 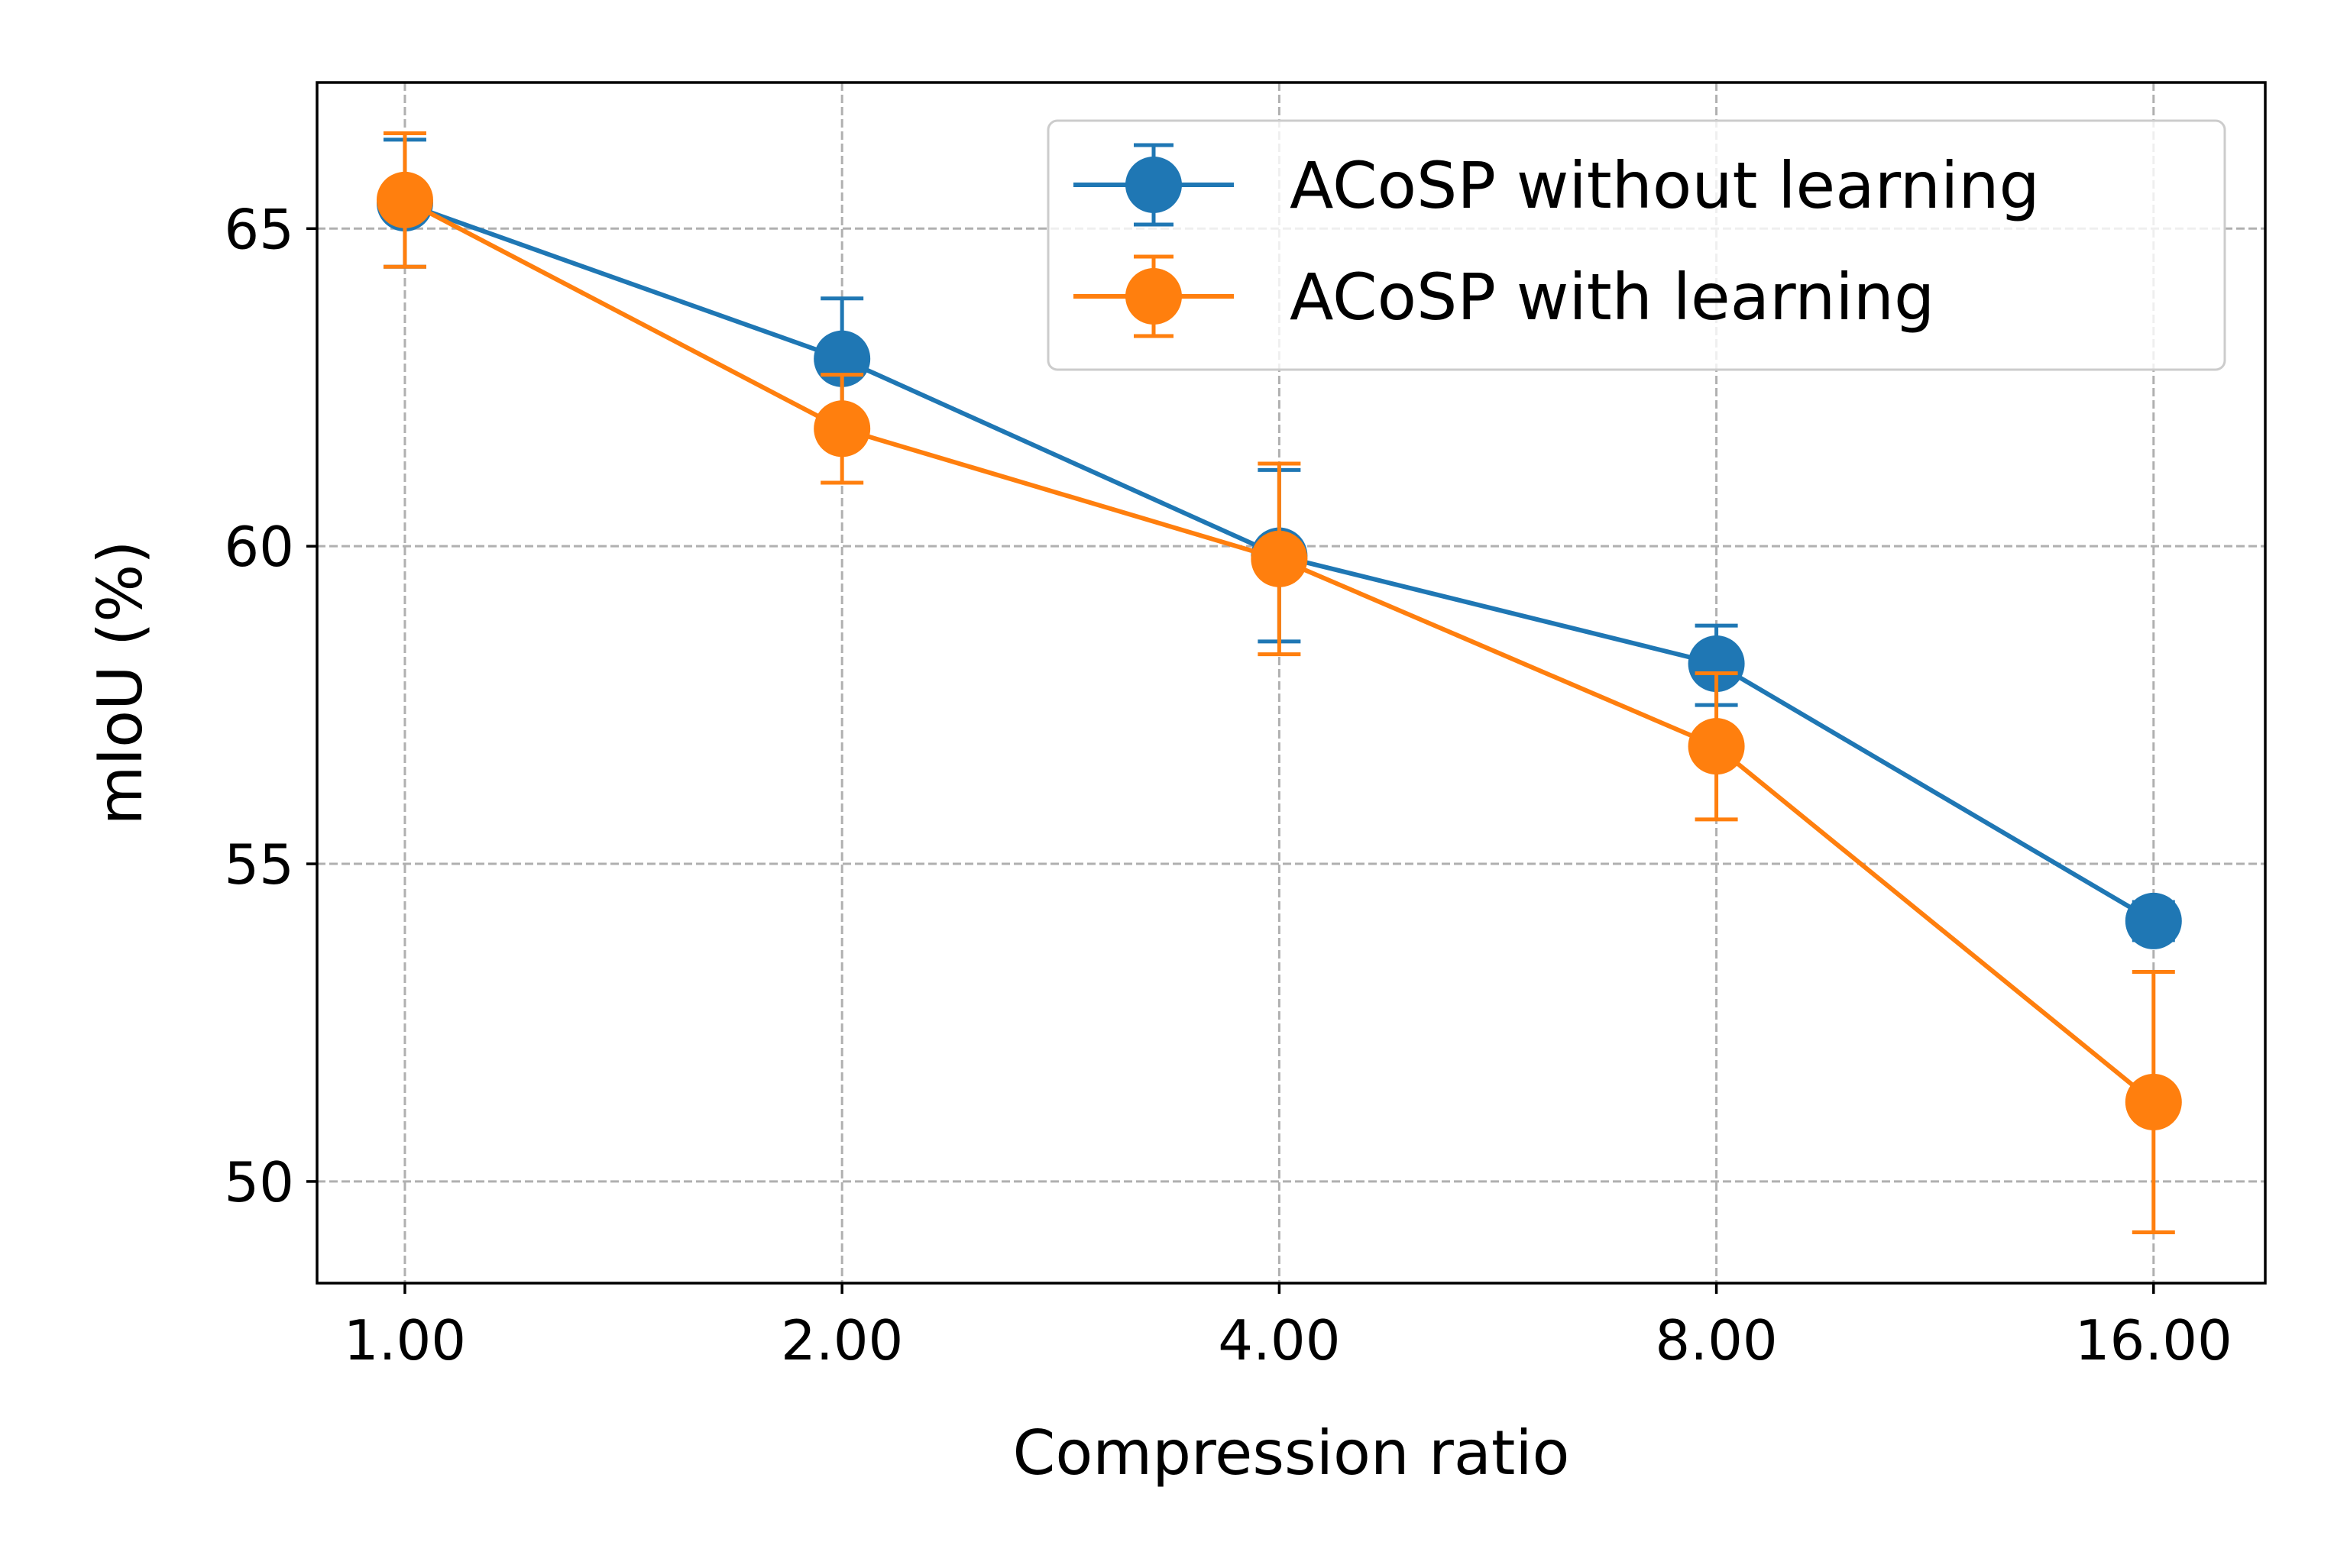 What do you see at coordinates (2153, 1340) in the screenshot?
I see `x-tick-label: 16.00` at bounding box center [2153, 1340].